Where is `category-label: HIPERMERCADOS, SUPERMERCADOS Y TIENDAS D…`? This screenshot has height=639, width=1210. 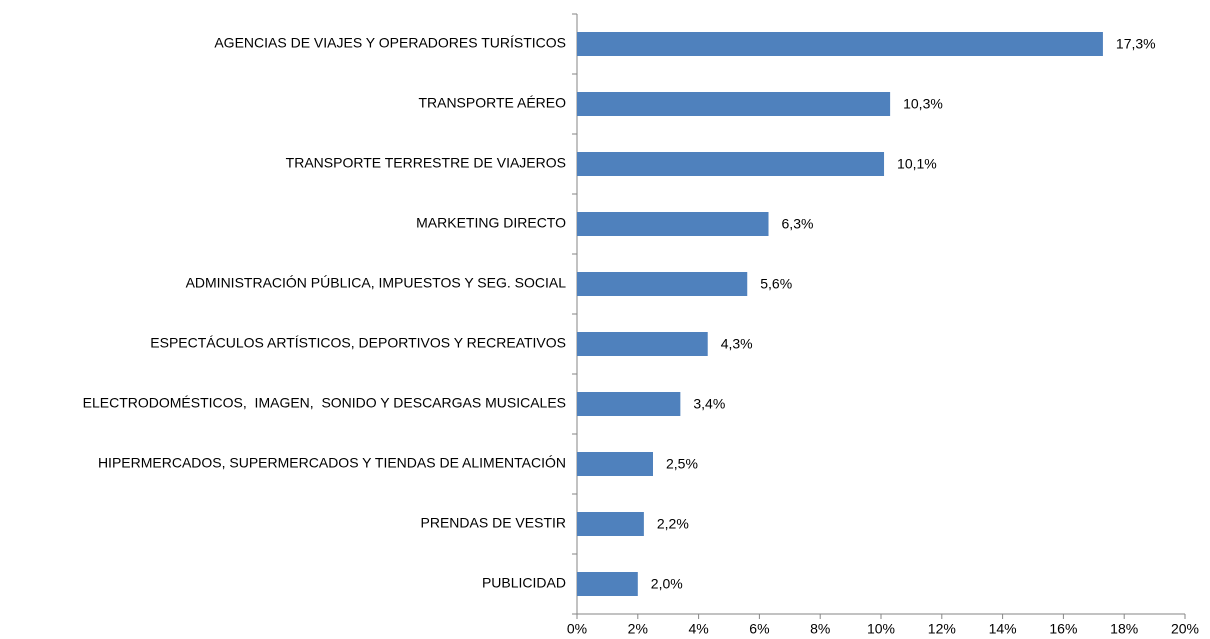
category-label: HIPERMERCADOS, SUPERMERCADOS Y TIENDAS D… is located at coordinates (332, 463).